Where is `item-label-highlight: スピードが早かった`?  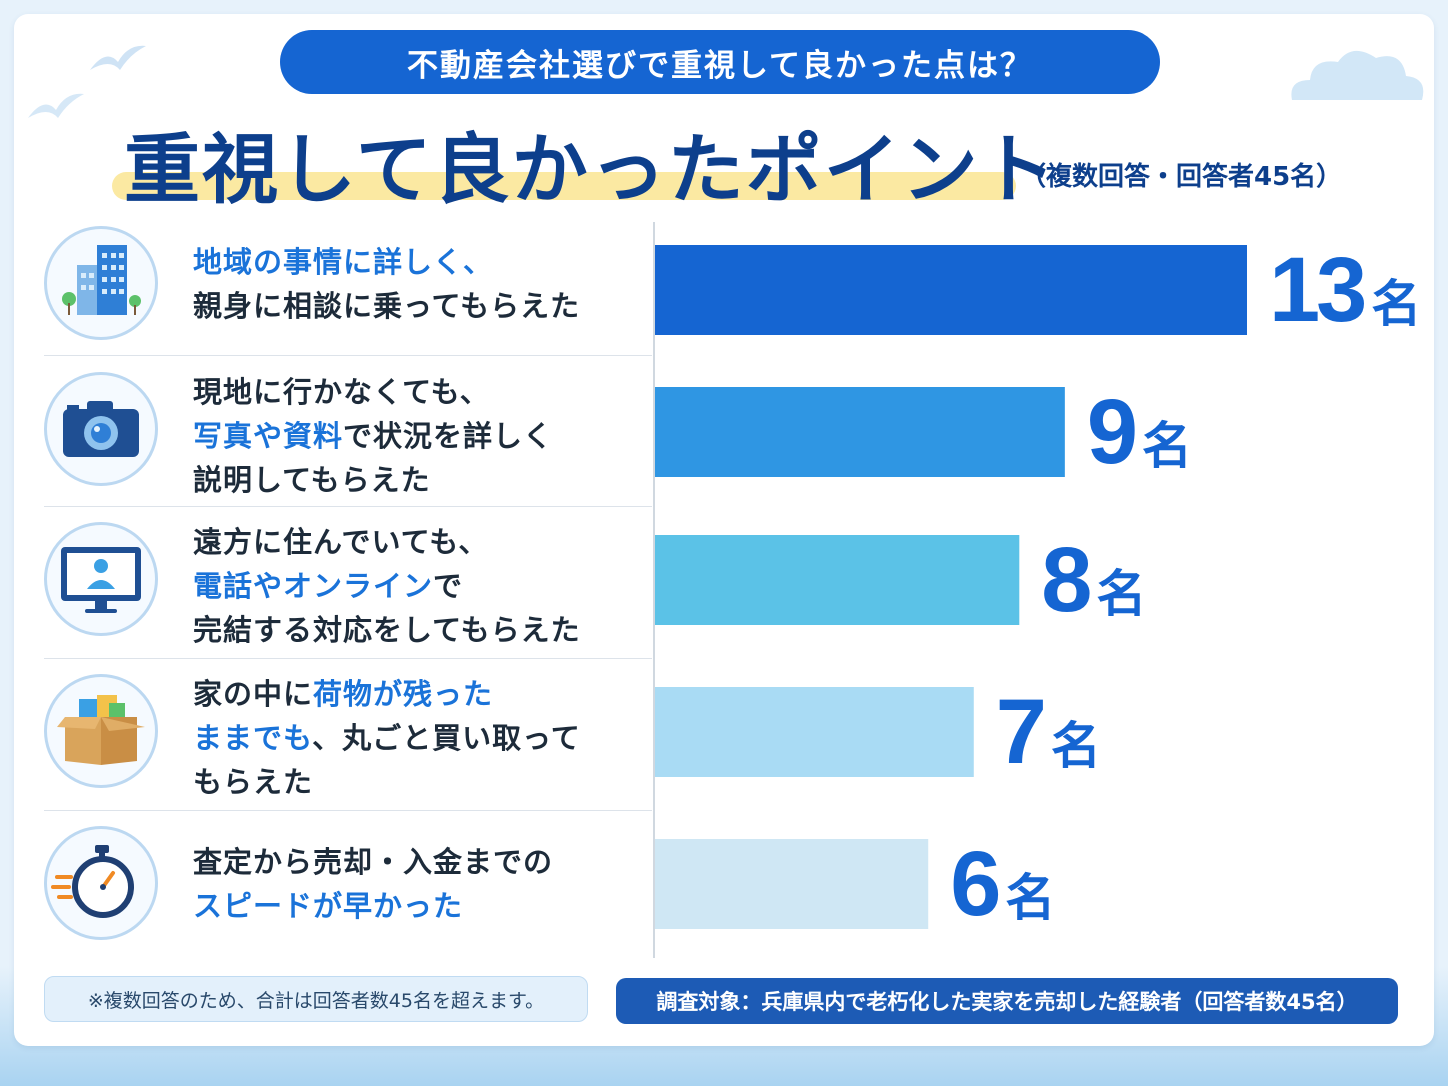 item-label-highlight: スピードが早かった is located at coordinates (328, 906).